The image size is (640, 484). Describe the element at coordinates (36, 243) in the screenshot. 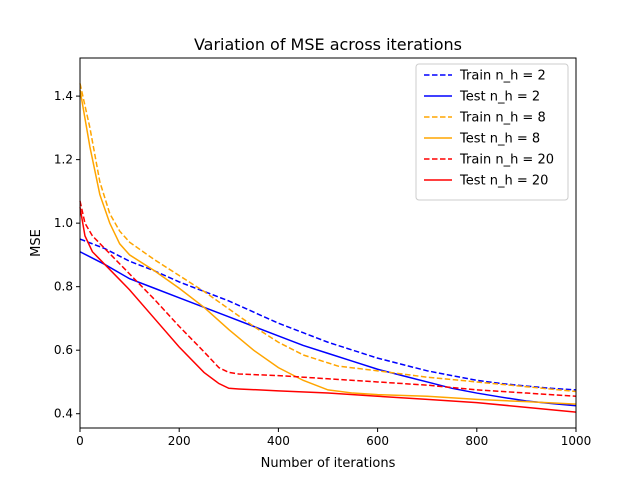

I see `y-axis-label: MSE` at that location.